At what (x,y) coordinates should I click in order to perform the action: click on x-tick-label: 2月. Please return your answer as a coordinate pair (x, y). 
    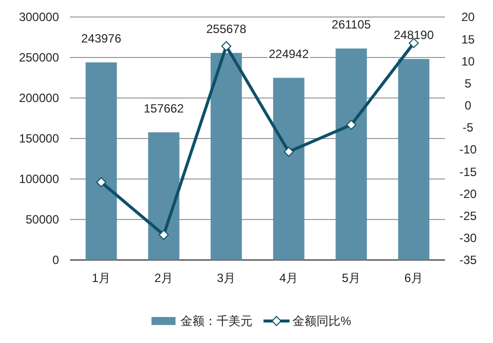
    Looking at the image, I should click on (164, 278).